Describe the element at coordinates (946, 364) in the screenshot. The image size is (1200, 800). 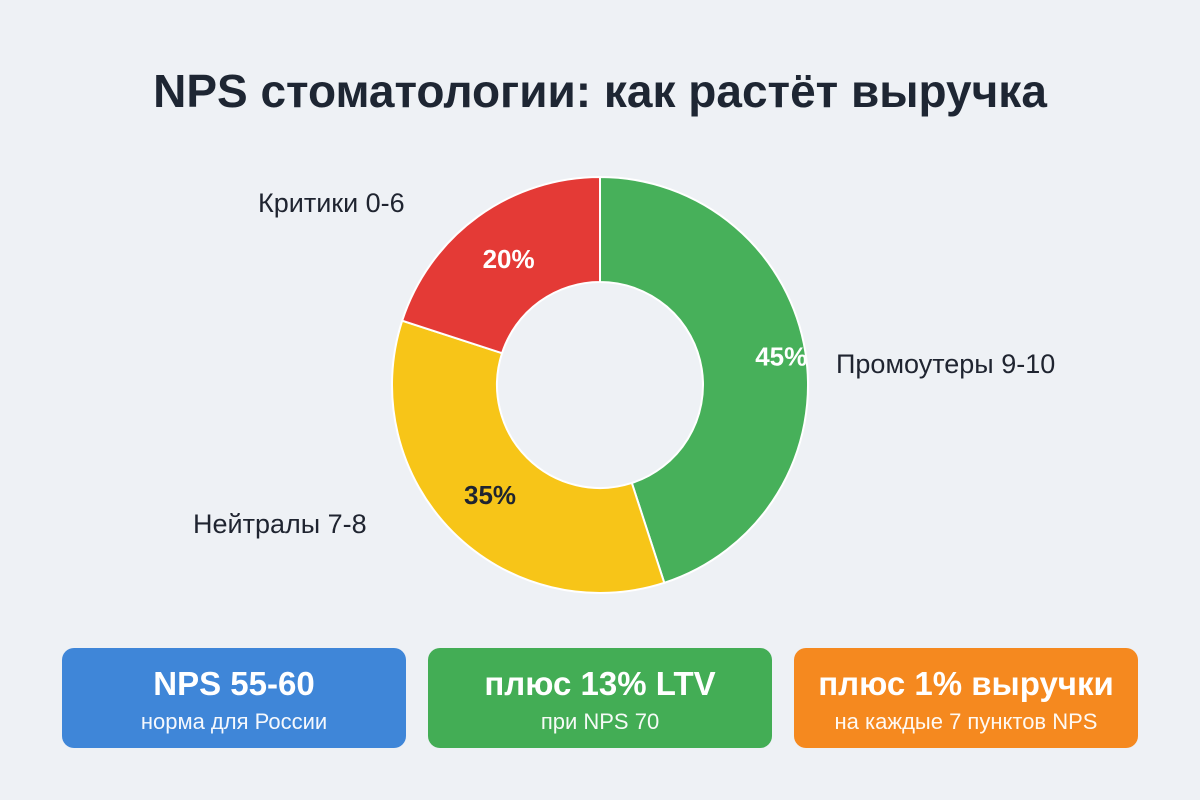
I see `legend-label-promoters: Промоутеры 9-10` at that location.